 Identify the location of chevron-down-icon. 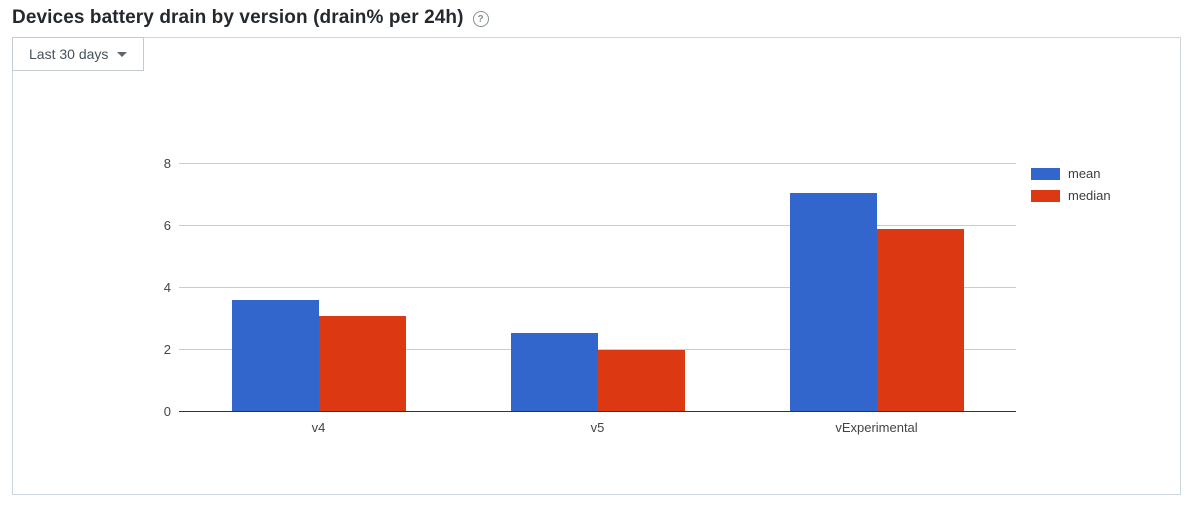
(122, 54).